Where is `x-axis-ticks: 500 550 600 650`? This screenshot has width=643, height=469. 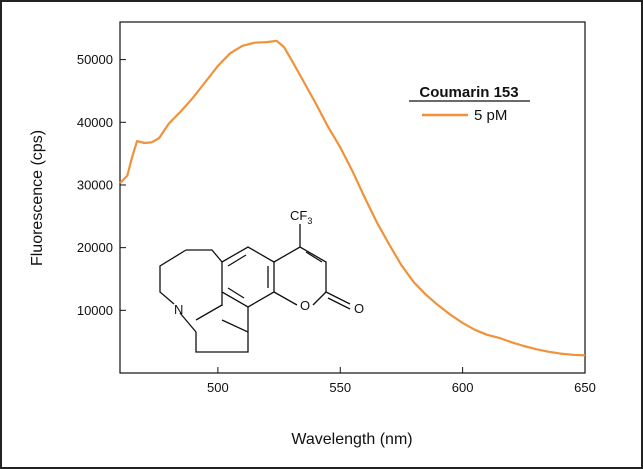 x-axis-ticks: 500 550 600 650 is located at coordinates (401, 381).